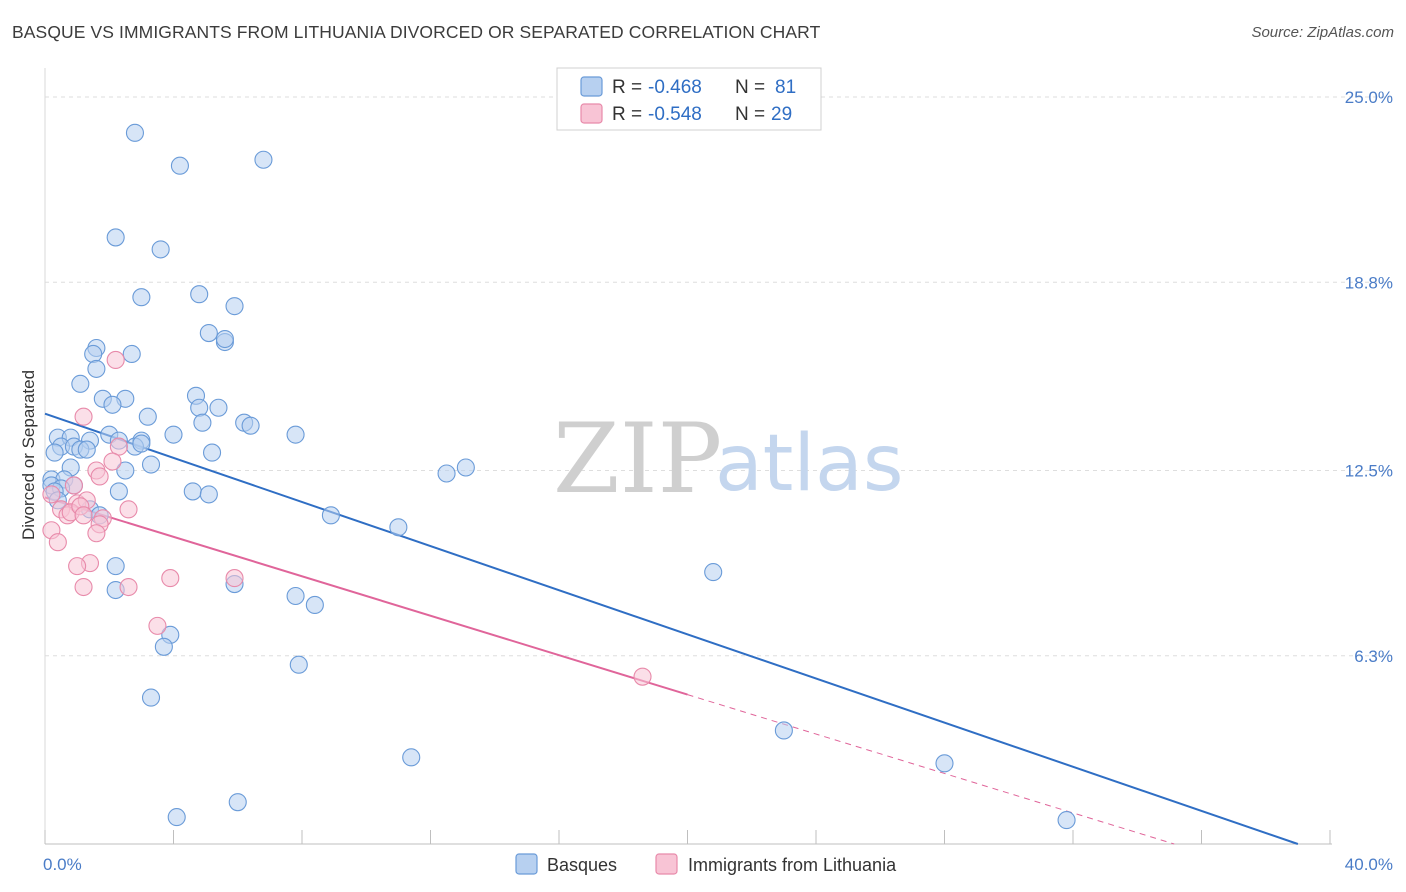  I want to click on series-legend: Basques Immigrants from Lithuania, so click(706, 864).